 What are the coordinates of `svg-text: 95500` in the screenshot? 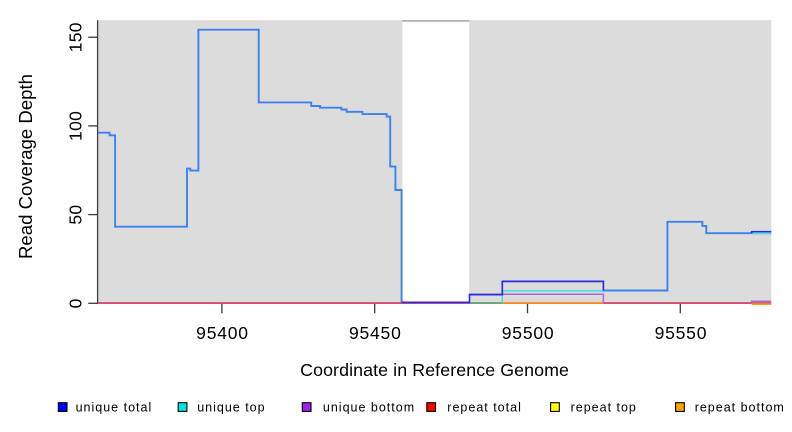 It's located at (528, 333).